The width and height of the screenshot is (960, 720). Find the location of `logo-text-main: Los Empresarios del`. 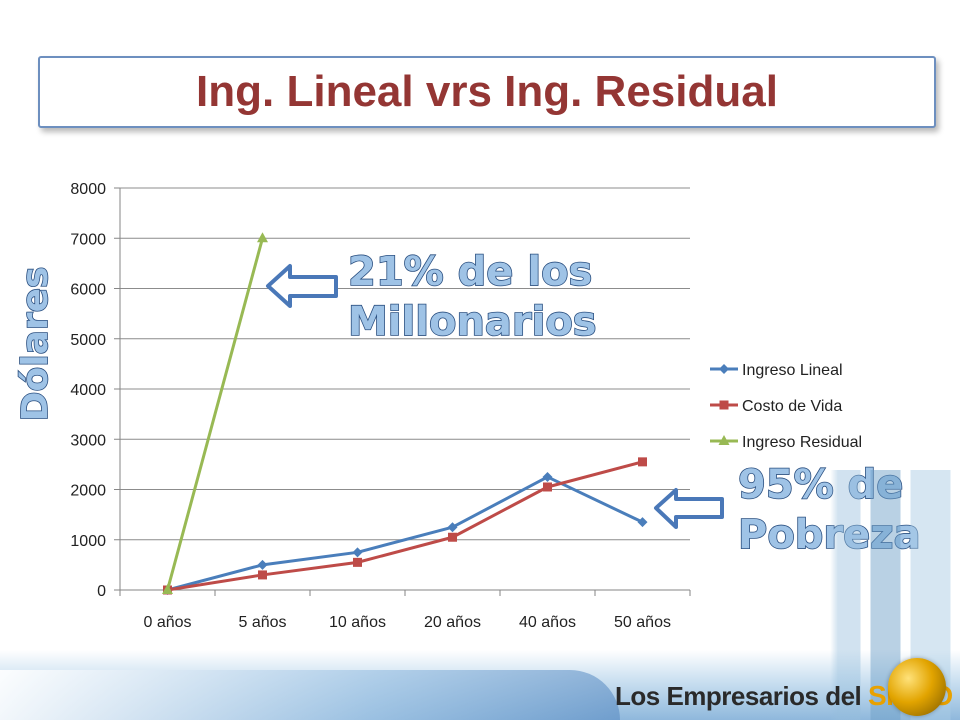

logo-text-main: Los Empresarios del is located at coordinates (741, 696).